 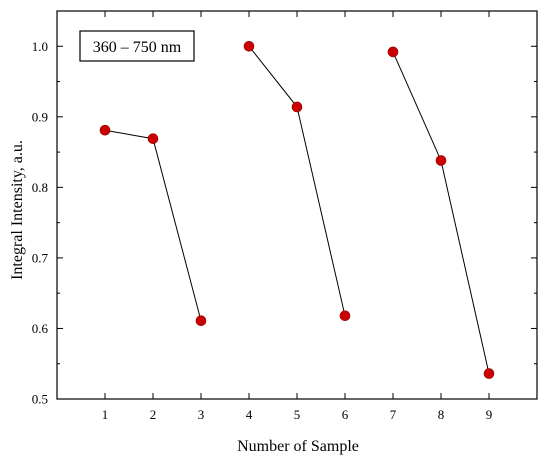 I want to click on y-axis-title: Integral Intensity, a.u., so click(x=17, y=210).